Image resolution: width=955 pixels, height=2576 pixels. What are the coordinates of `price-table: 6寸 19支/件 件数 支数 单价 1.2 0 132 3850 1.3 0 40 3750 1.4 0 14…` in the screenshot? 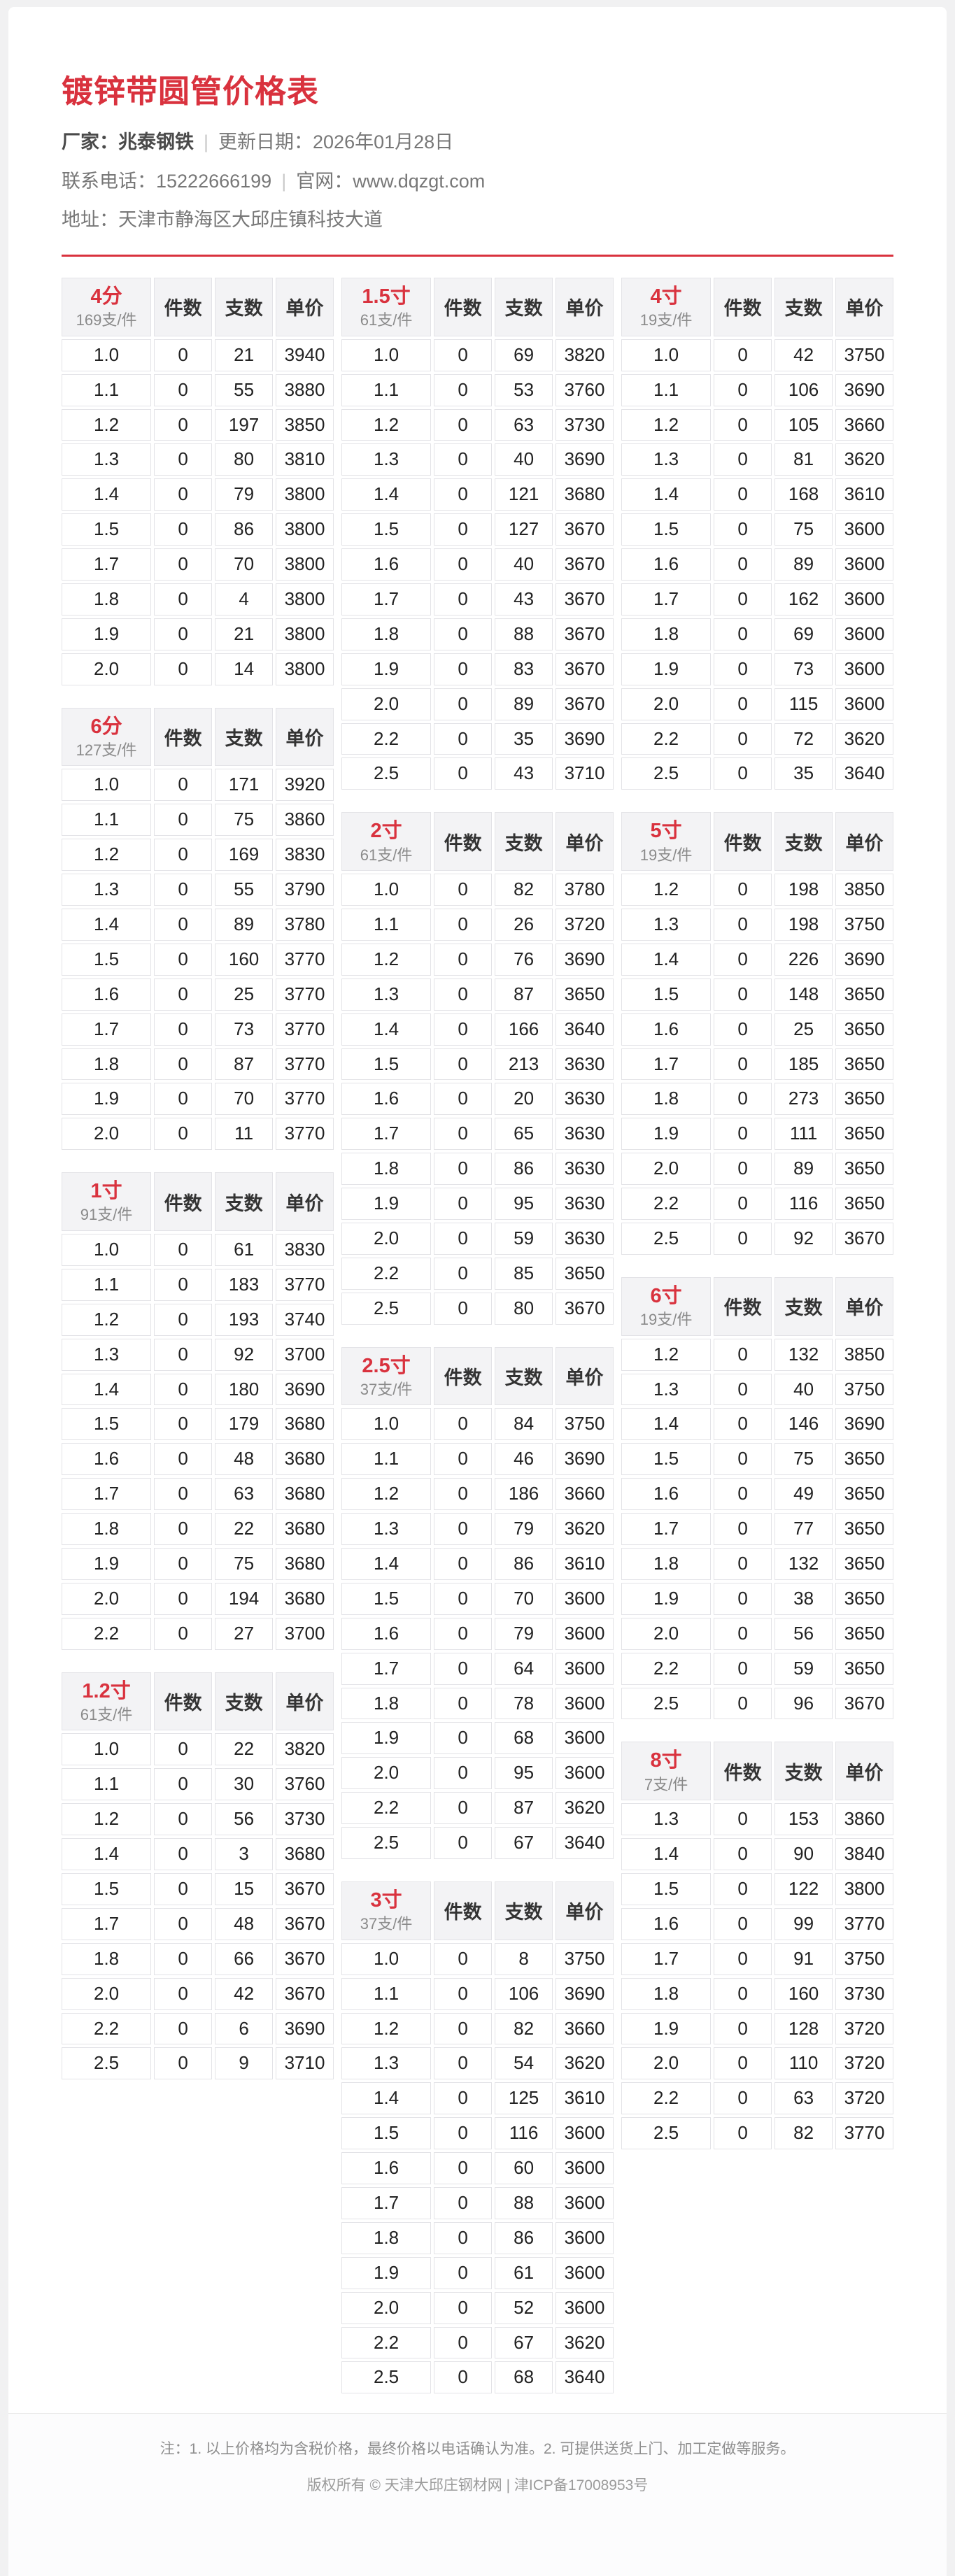 It's located at (757, 1498).